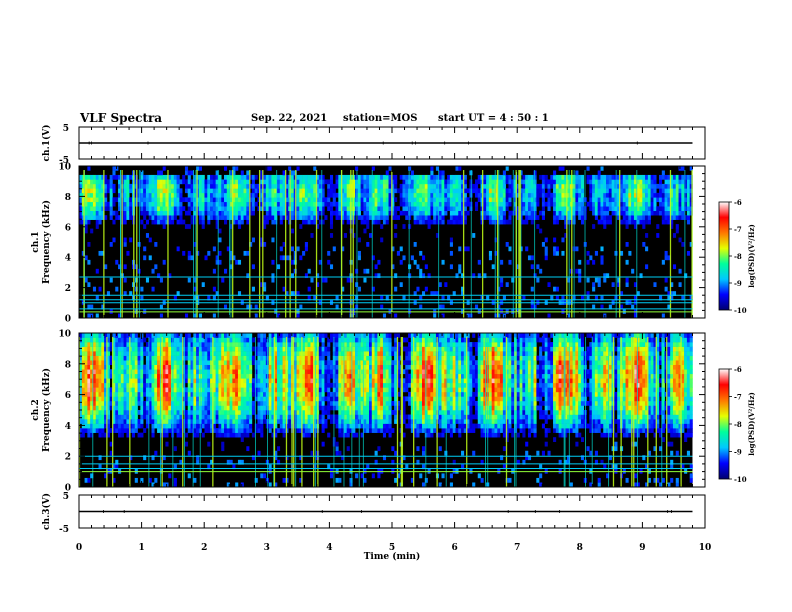  I want to click on start-time-label: start UT = 4 : 50 : 1, so click(493, 118).